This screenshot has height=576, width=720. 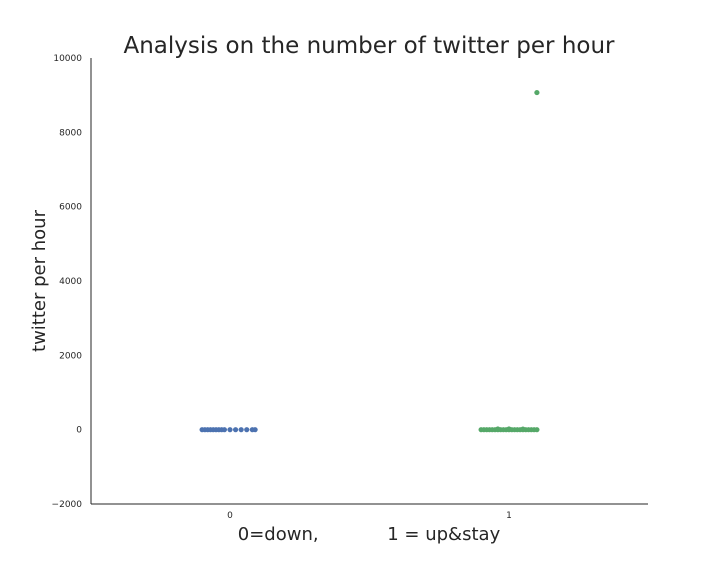 I want to click on y-tick-label: 2000, so click(x=70, y=356).